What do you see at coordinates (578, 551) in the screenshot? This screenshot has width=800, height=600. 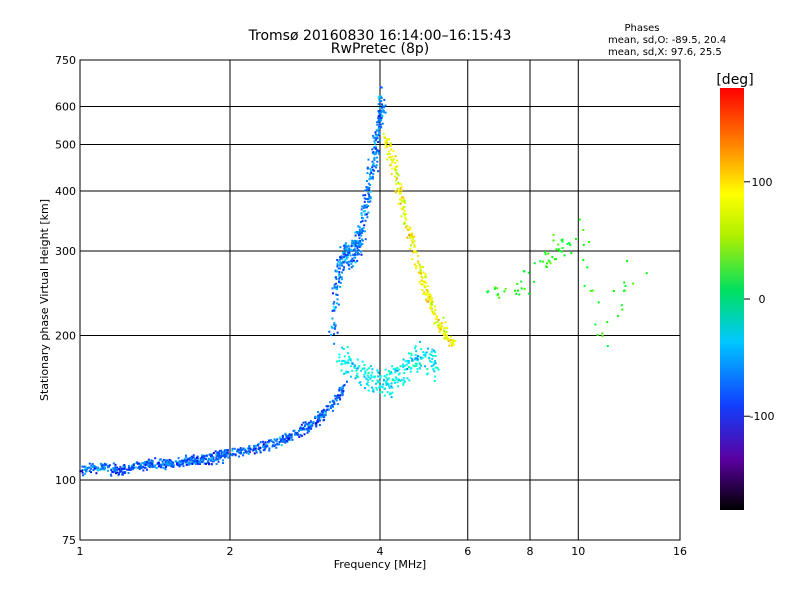 I see `x-tick-label: 10` at bounding box center [578, 551].